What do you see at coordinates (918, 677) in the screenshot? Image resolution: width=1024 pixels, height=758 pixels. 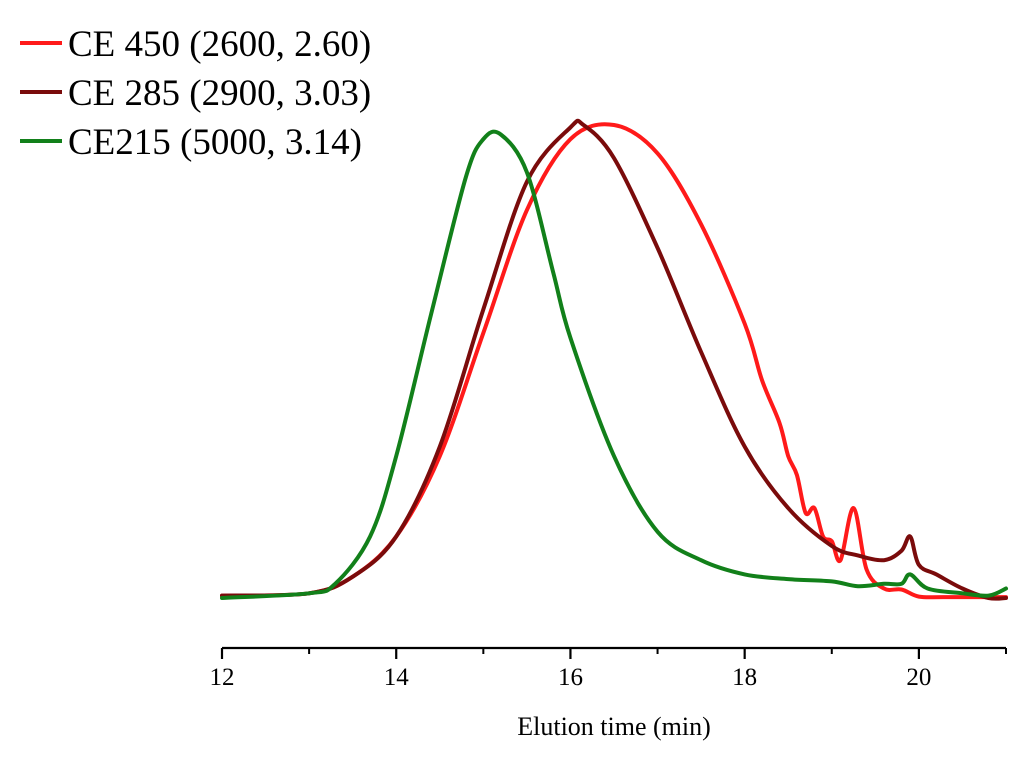 I see `x-tick-label-20: 20` at bounding box center [918, 677].